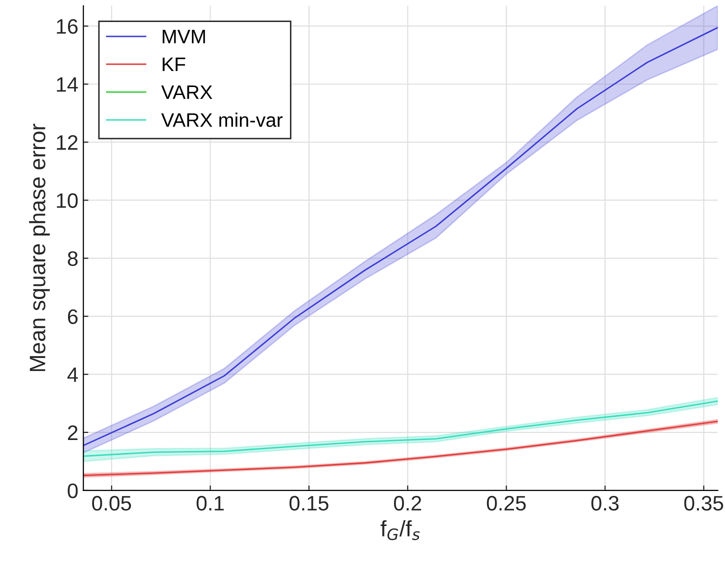 The width and height of the screenshot is (725, 577). Describe the element at coordinates (67, 200) in the screenshot. I see `y-tick-label: 10` at that location.